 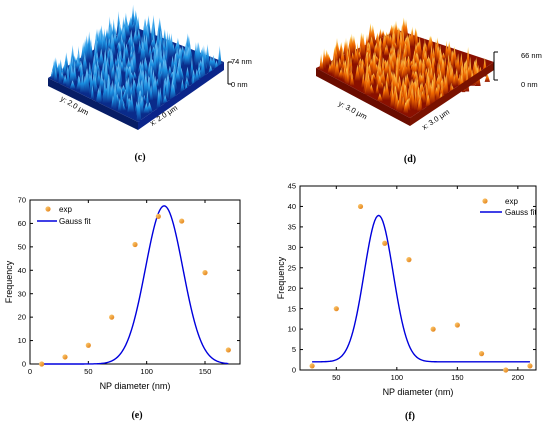 I want to click on chart-e-legend-fit: Gauss fit, so click(x=75, y=221).